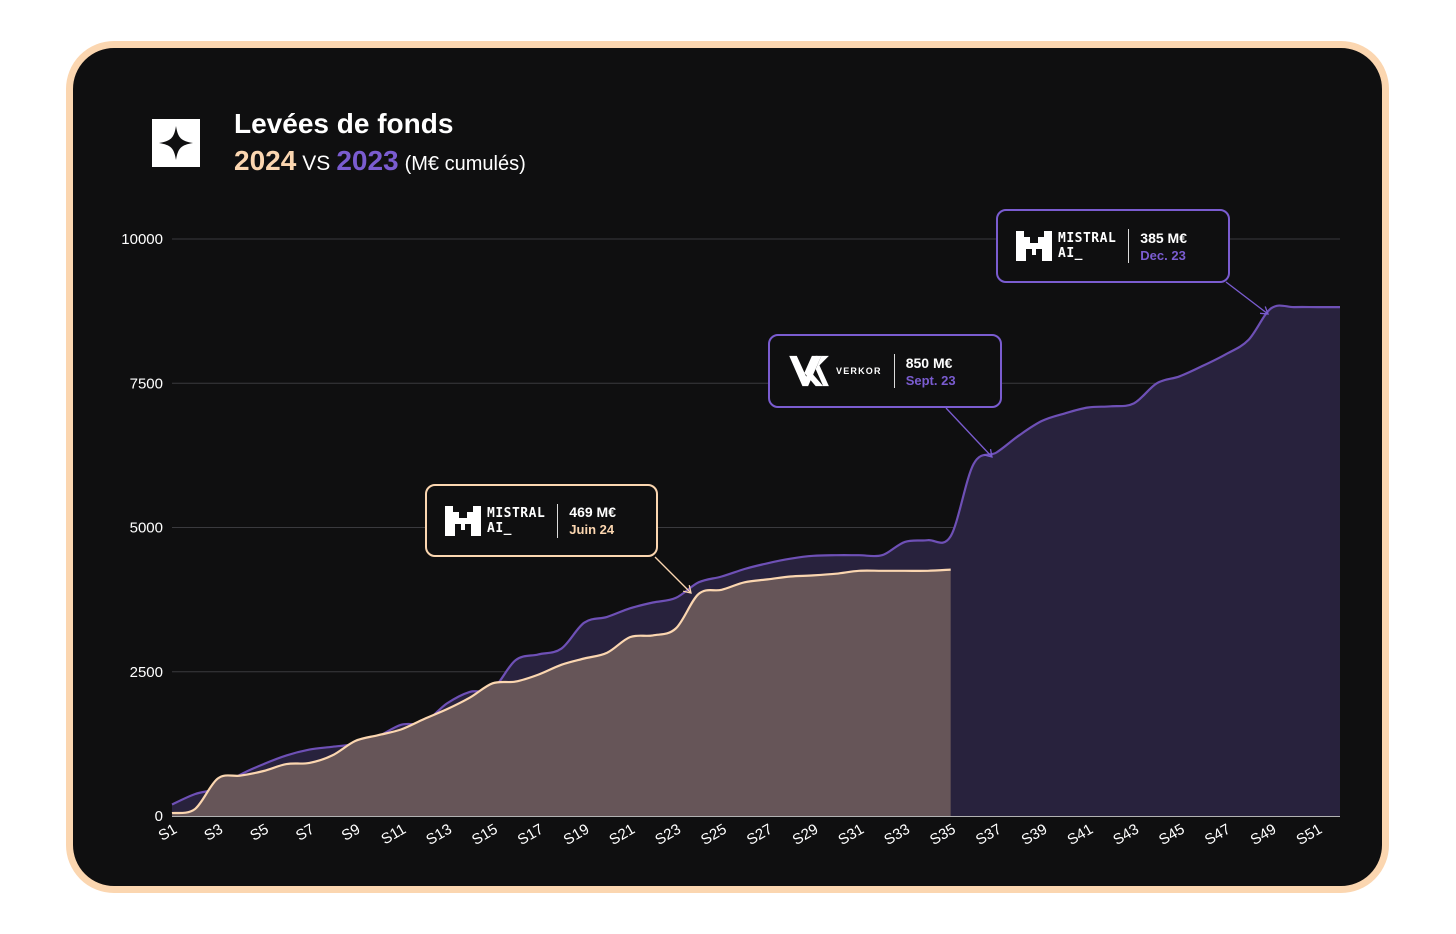  What do you see at coordinates (485, 835) in the screenshot?
I see `x-tick-label: S15` at bounding box center [485, 835].